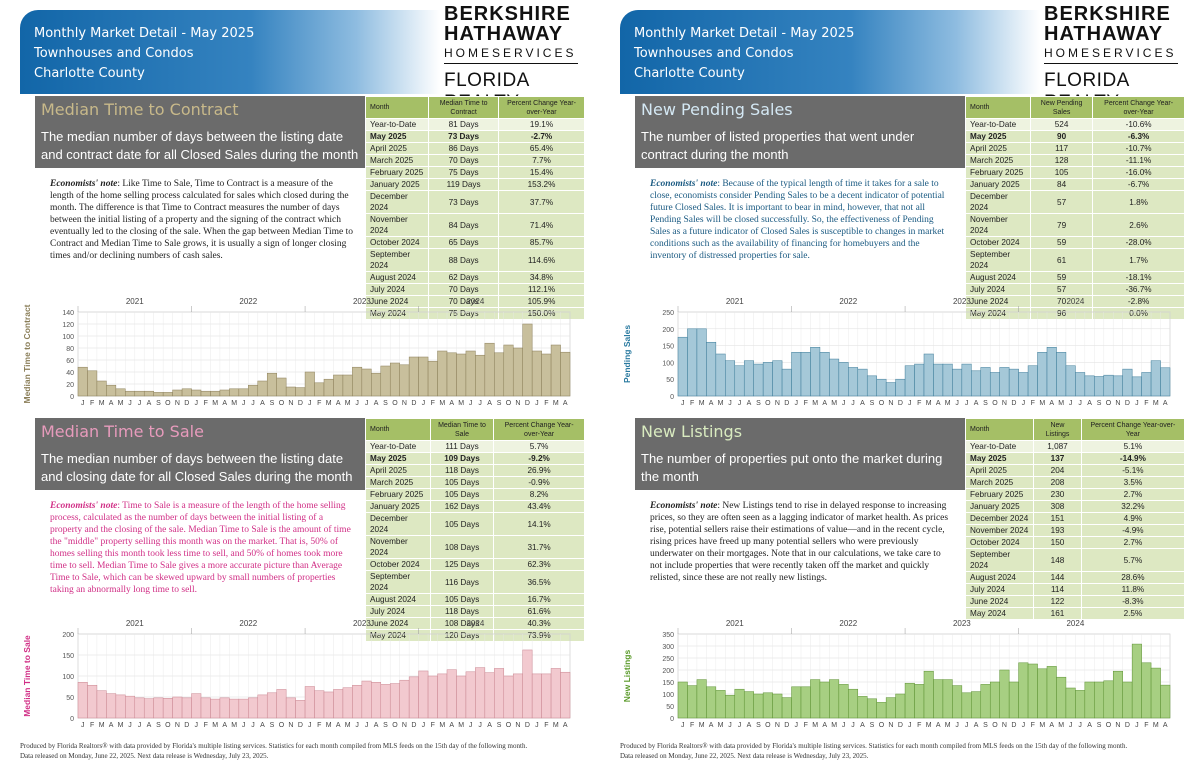 The width and height of the screenshot is (1200, 776). Describe the element at coordinates (72, 397) in the screenshot. I see `y-tick-label: 0` at that location.